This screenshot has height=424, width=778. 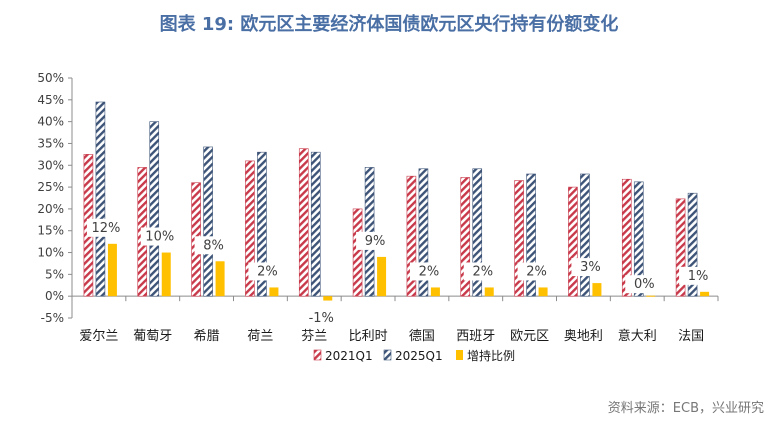 I want to click on y-tick-label: 25%, so click(x=50, y=187).